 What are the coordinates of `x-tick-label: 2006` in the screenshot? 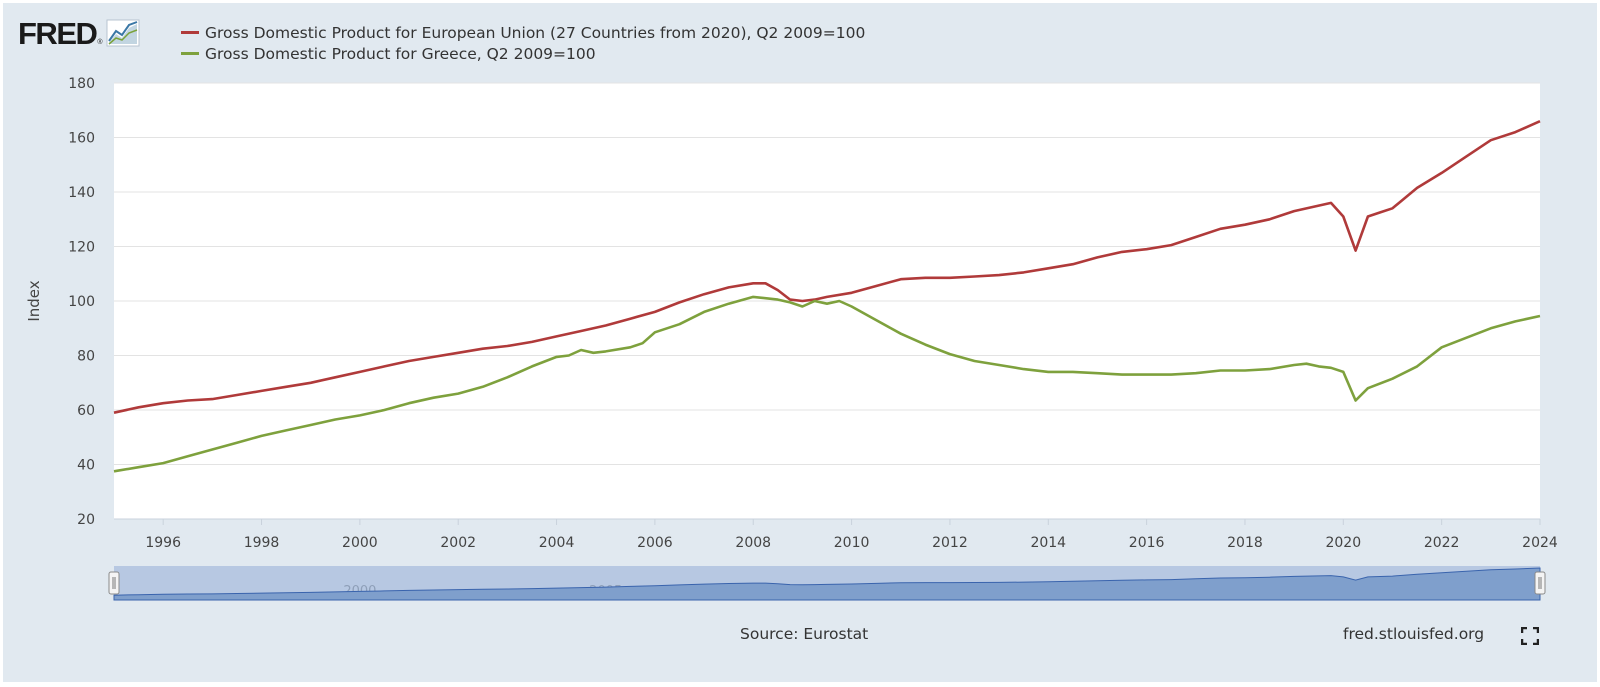 It's located at (655, 543).